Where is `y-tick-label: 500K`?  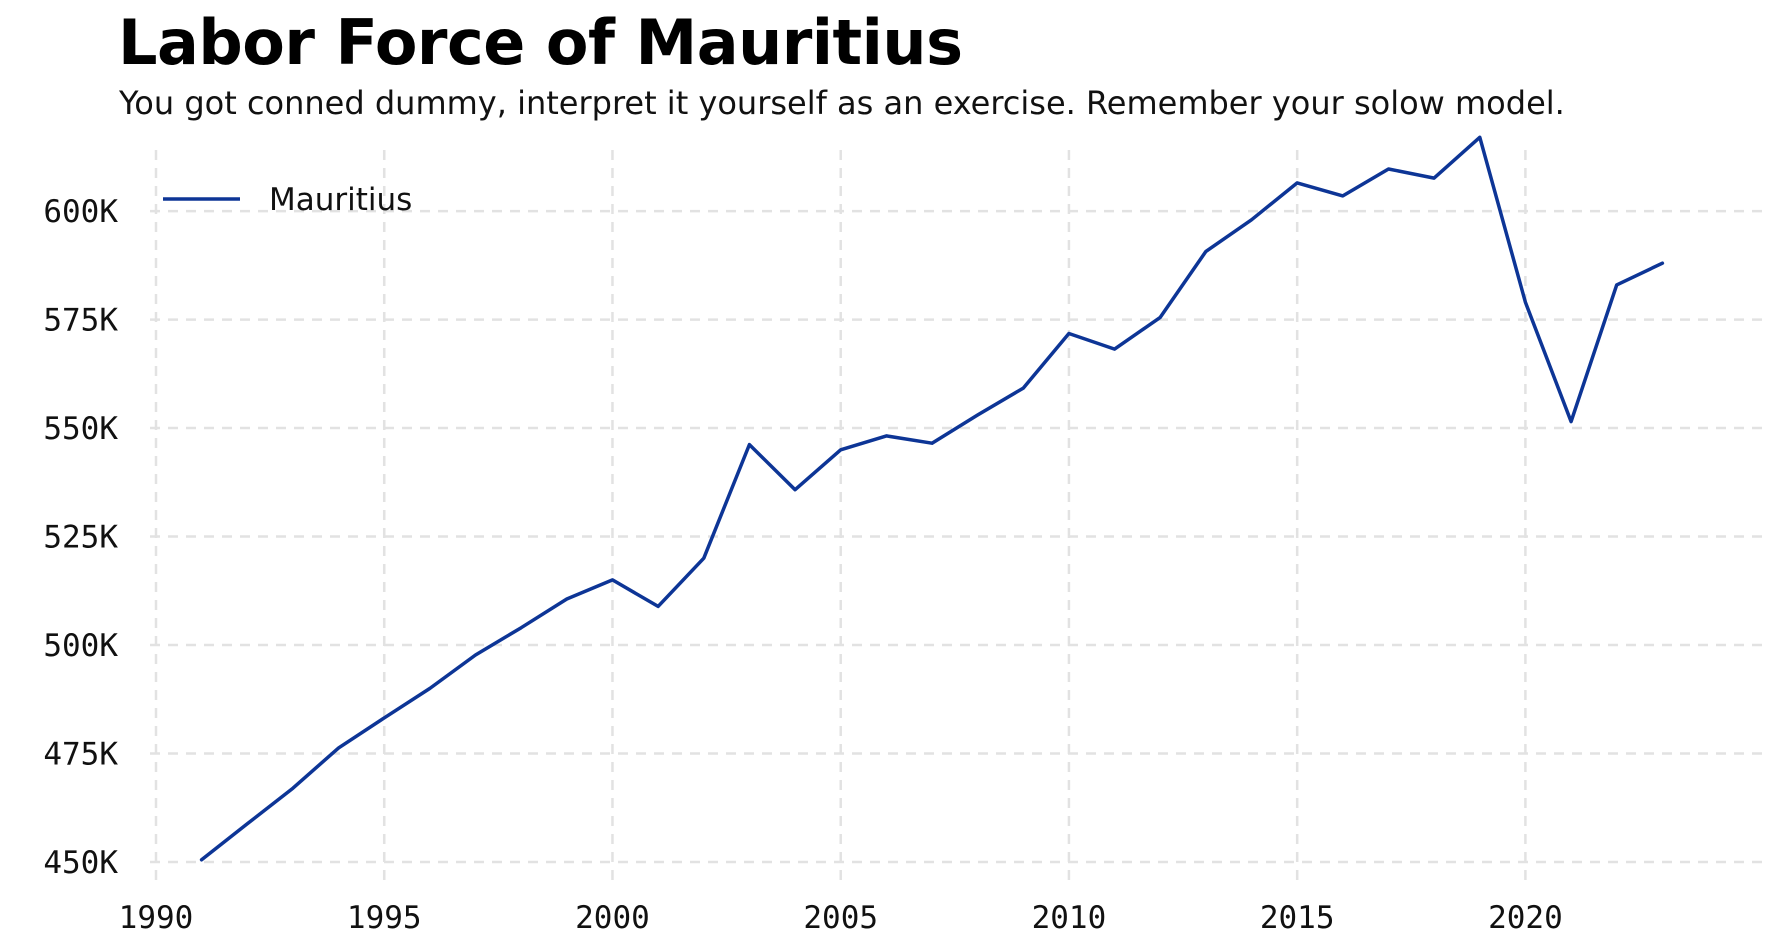
y-tick-label: 500K is located at coordinates (80, 646).